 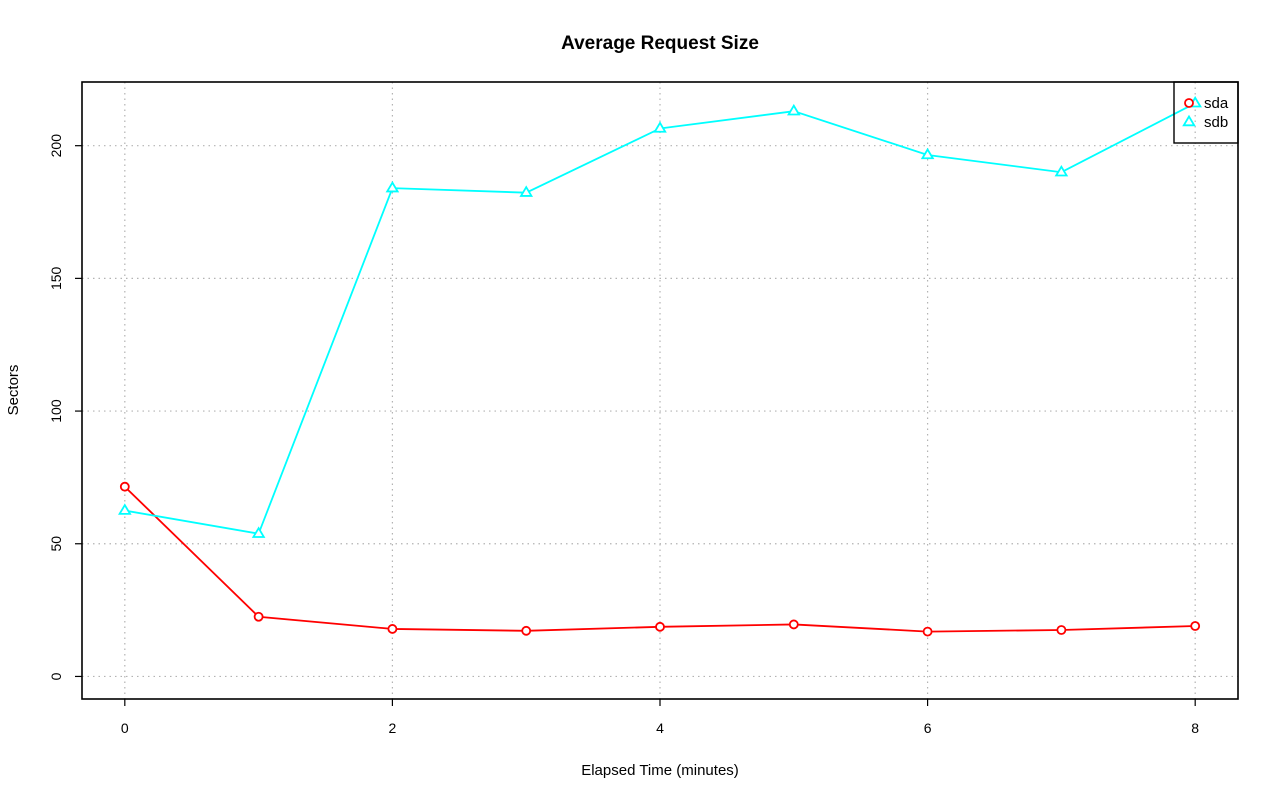 What do you see at coordinates (56, 676) in the screenshot?
I see `y-tick-label: 0` at bounding box center [56, 676].